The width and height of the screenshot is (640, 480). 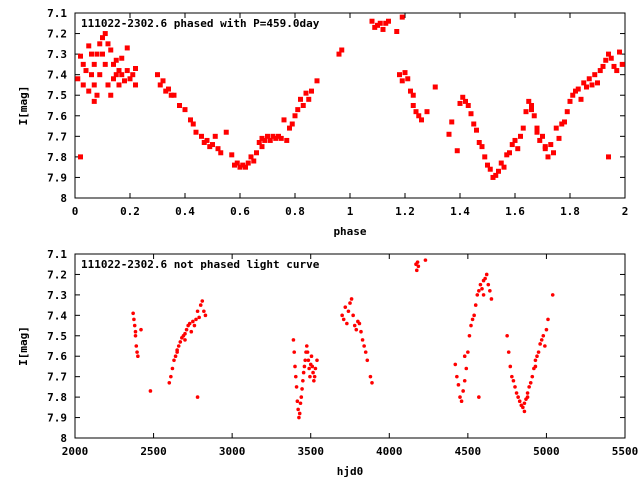 I want to click on x-tick-label: 1.8, so click(x=570, y=211).